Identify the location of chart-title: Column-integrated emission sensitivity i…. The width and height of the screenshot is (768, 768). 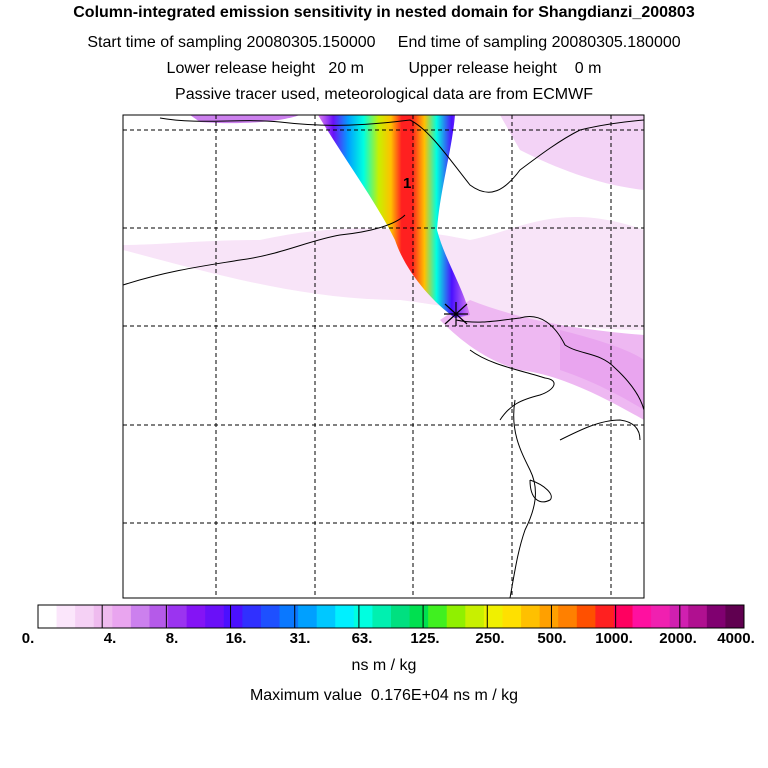
(384, 12).